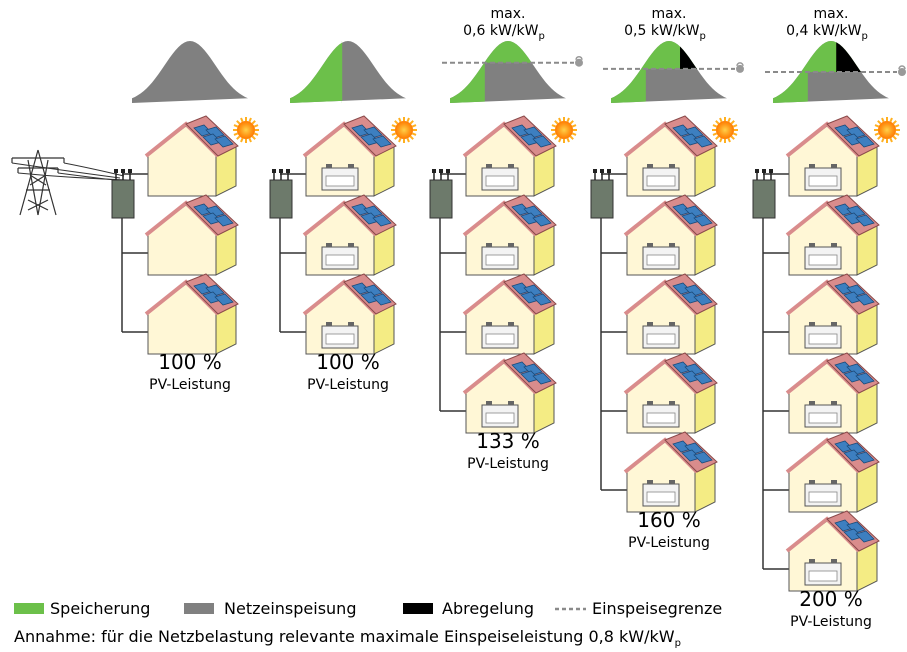 The image size is (907, 652). What do you see at coordinates (488, 608) in the screenshot?
I see `legend-label-curtail: Abregelung` at bounding box center [488, 608].